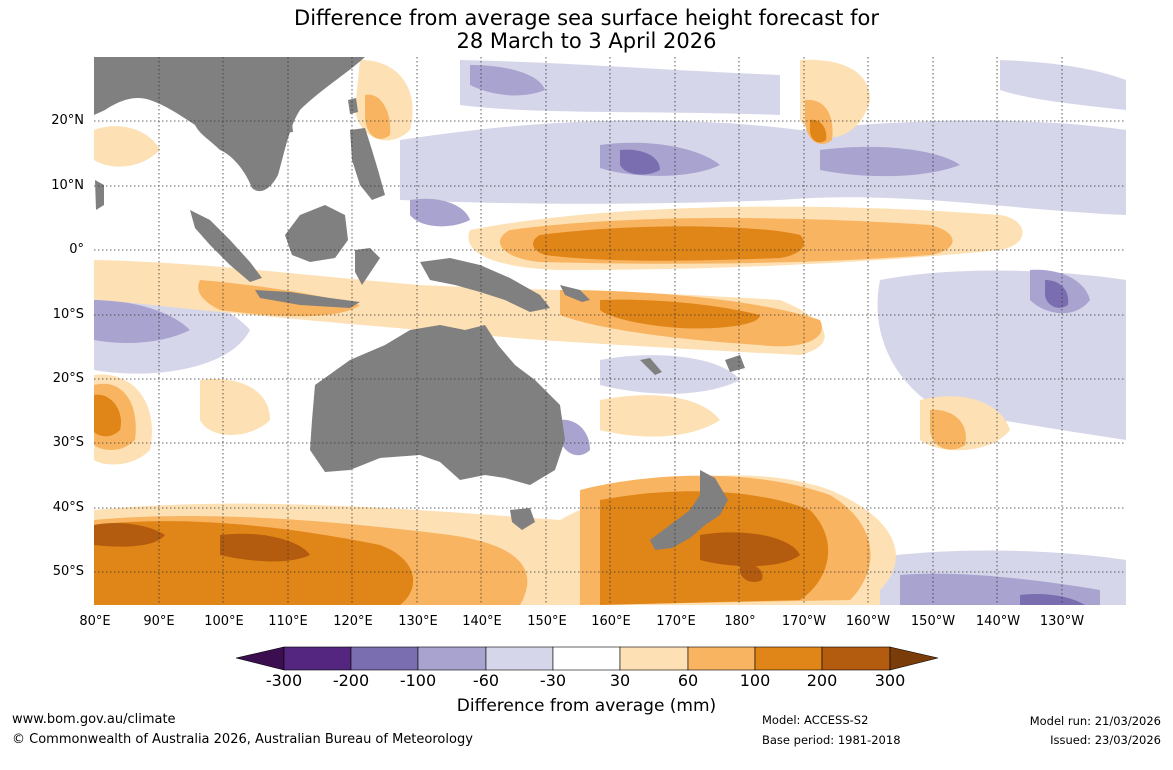  What do you see at coordinates (224, 621) in the screenshot?
I see `lon-label: 100°E` at bounding box center [224, 621].